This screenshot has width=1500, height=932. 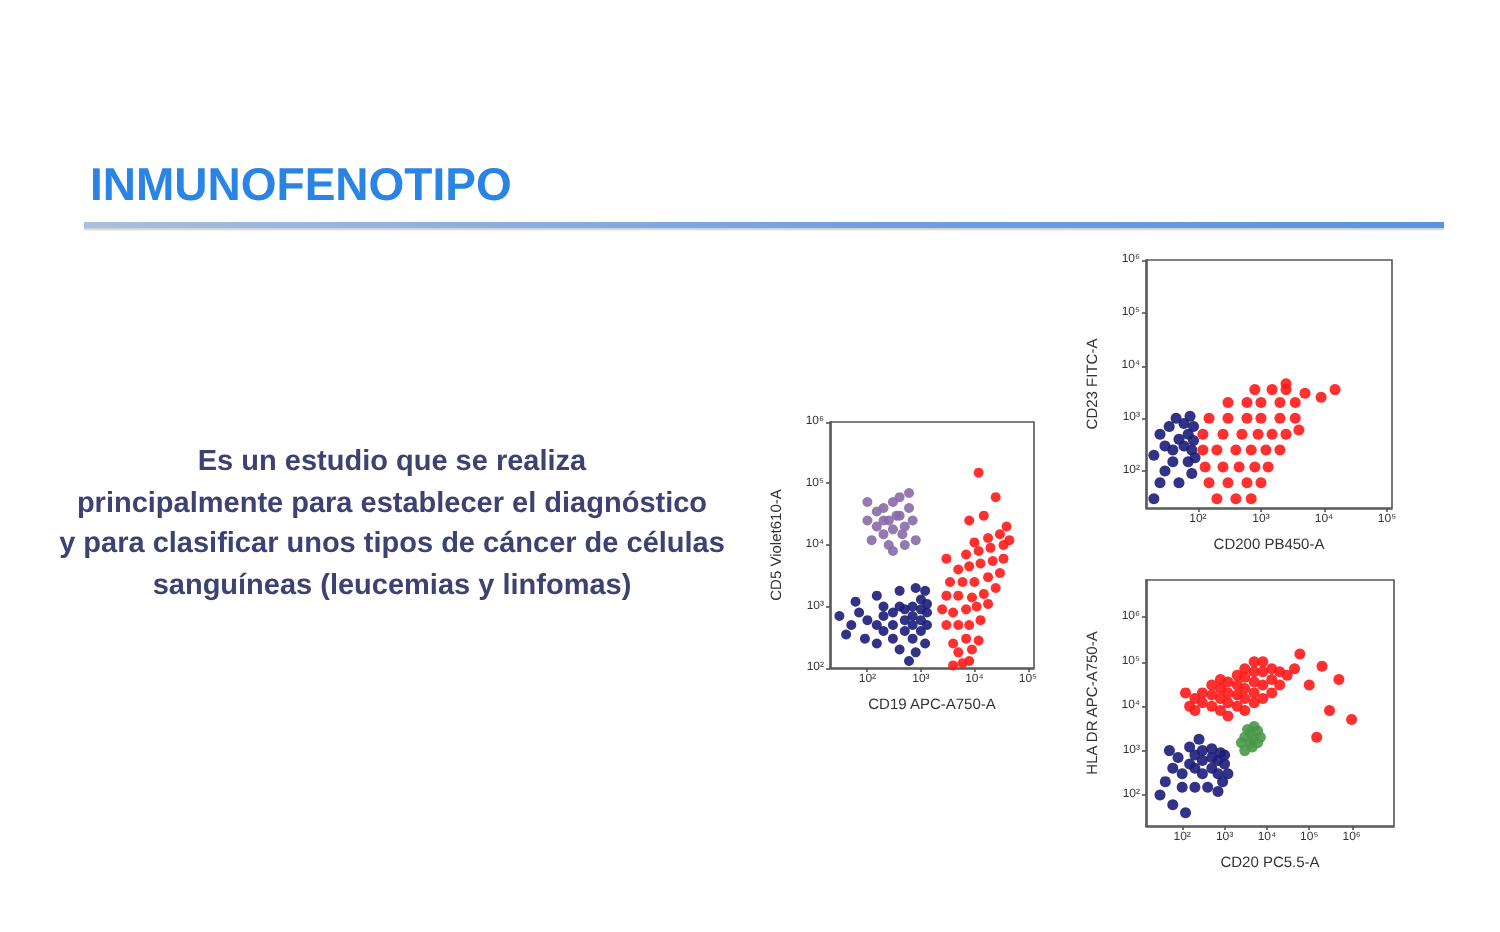 What do you see at coordinates (392, 523) in the screenshot?
I see `text: Es un estudio que se realiza principalmente para establecer el diagnóstico y para clasificar unos tipos de cáncer de células sanguíneas (leucemias y linfomas)` at bounding box center [392, 523].